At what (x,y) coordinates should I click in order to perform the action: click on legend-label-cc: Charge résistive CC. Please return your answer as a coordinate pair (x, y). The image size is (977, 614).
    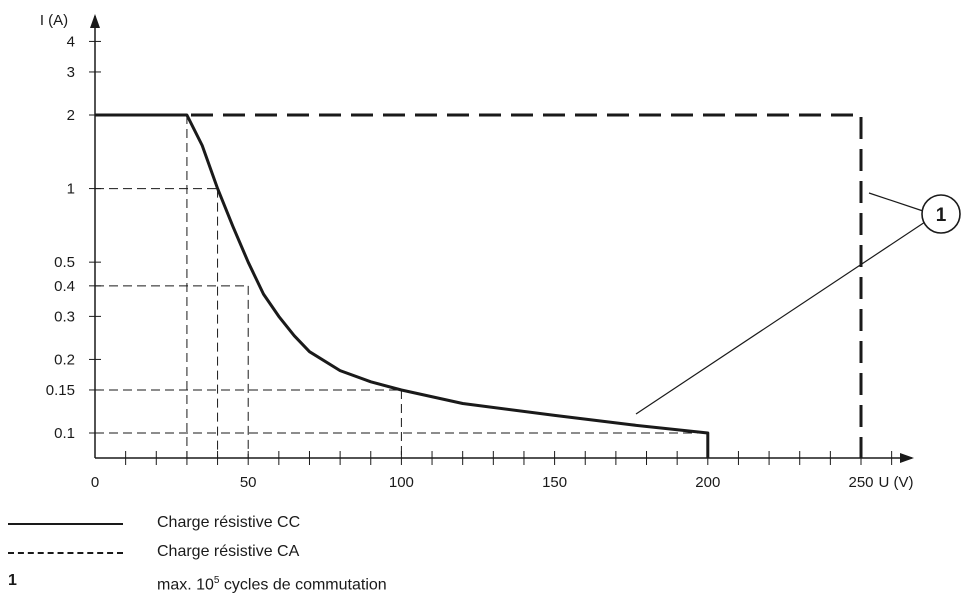
    Looking at the image, I should click on (229, 522).